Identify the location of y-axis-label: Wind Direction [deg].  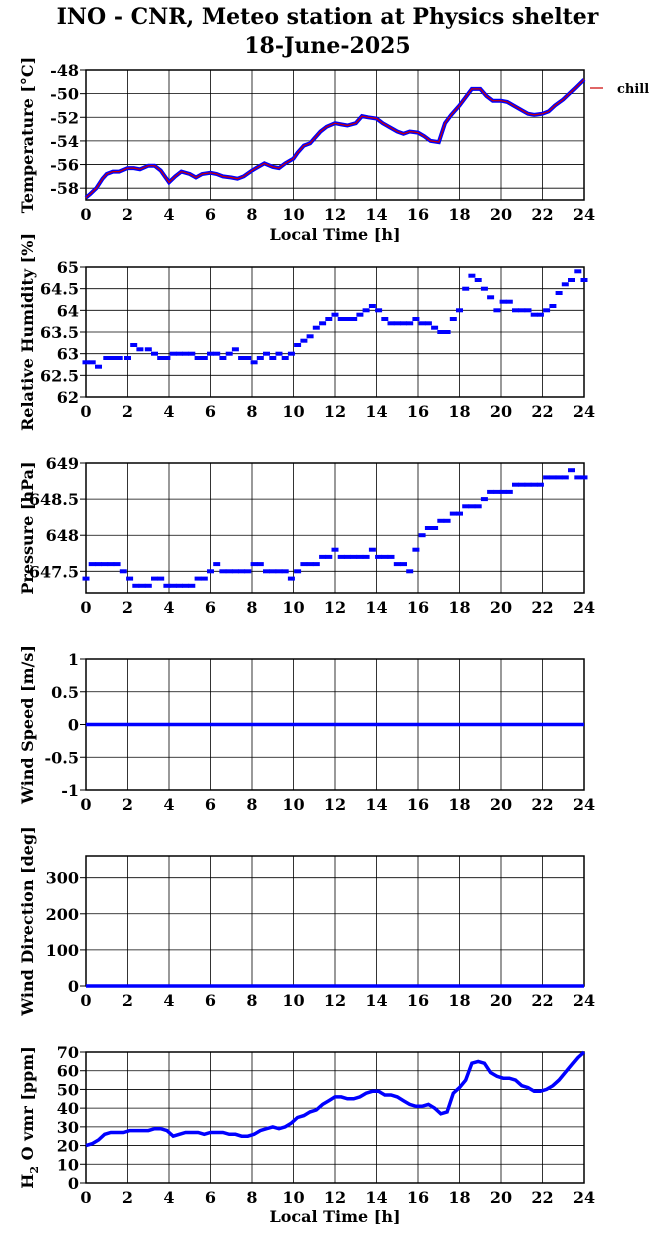
(27, 921).